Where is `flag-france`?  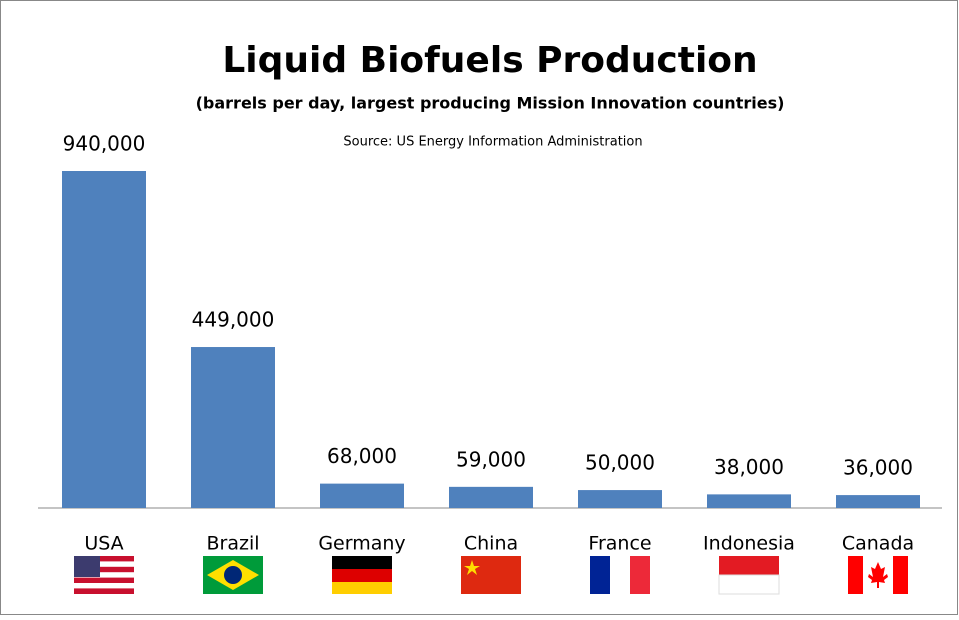 flag-france is located at coordinates (620, 575).